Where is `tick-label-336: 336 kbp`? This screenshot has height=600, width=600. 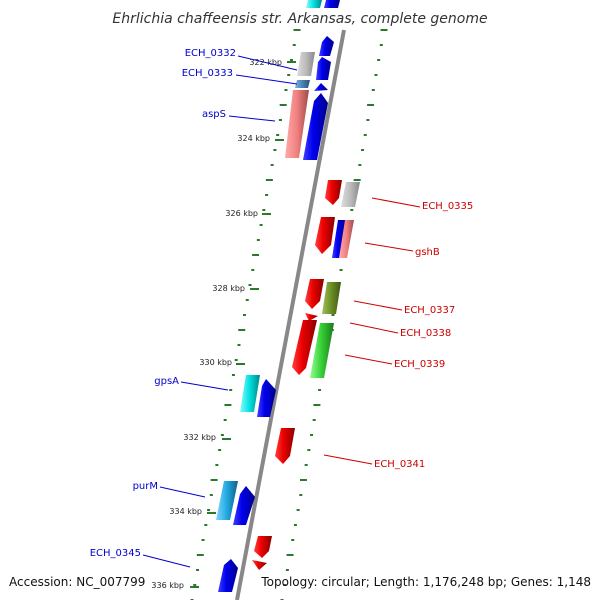 tick-label-336: 336 kbp is located at coordinates (167, 585).